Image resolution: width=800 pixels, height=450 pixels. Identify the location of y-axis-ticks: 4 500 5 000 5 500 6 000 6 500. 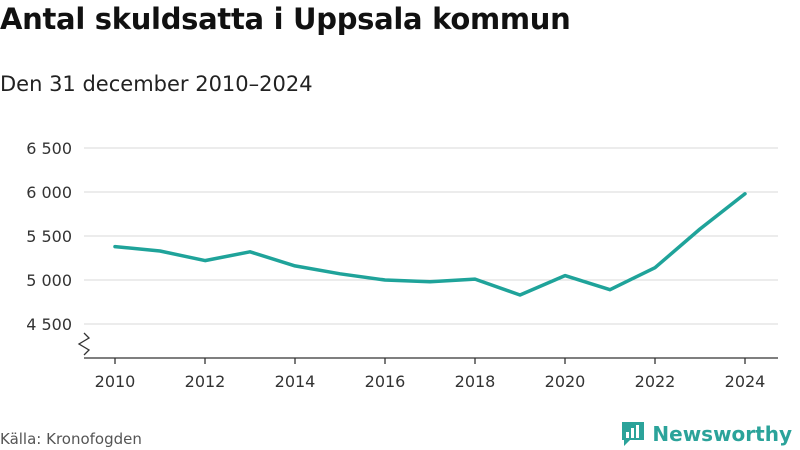
(49, 236).